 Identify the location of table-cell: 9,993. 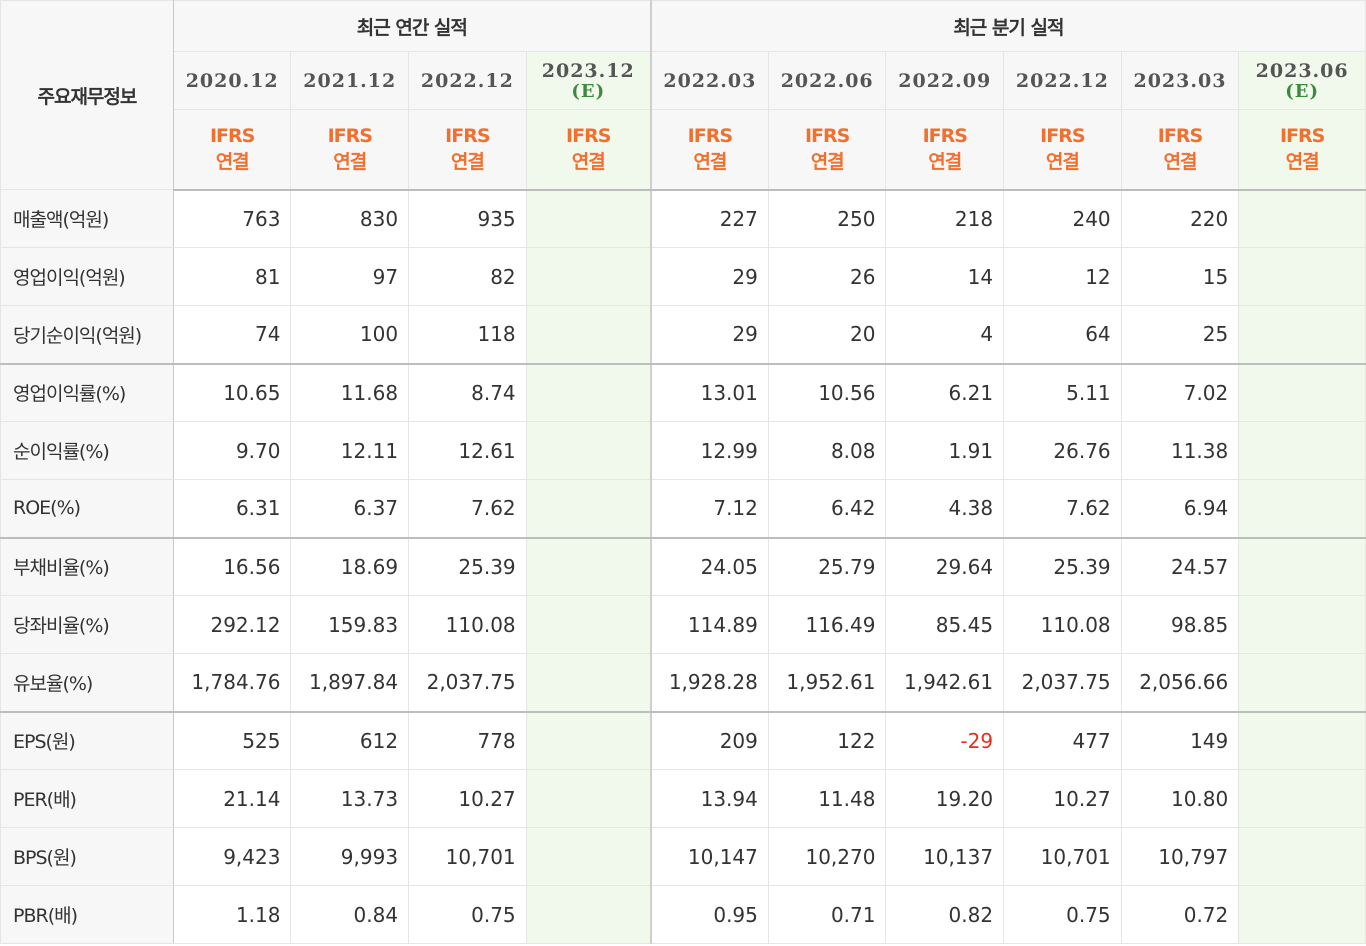
(350, 856).